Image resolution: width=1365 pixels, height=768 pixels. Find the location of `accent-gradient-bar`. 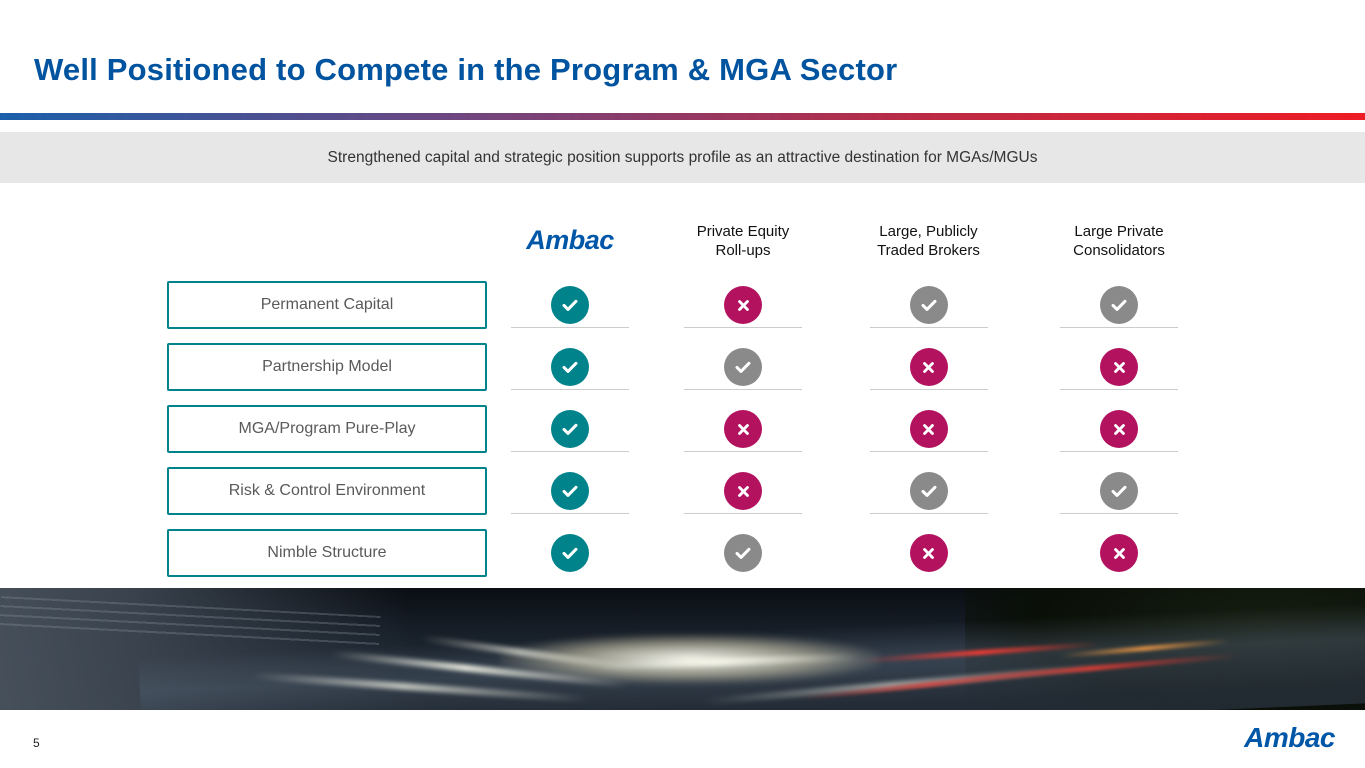

accent-gradient-bar is located at coordinates (682, 116).